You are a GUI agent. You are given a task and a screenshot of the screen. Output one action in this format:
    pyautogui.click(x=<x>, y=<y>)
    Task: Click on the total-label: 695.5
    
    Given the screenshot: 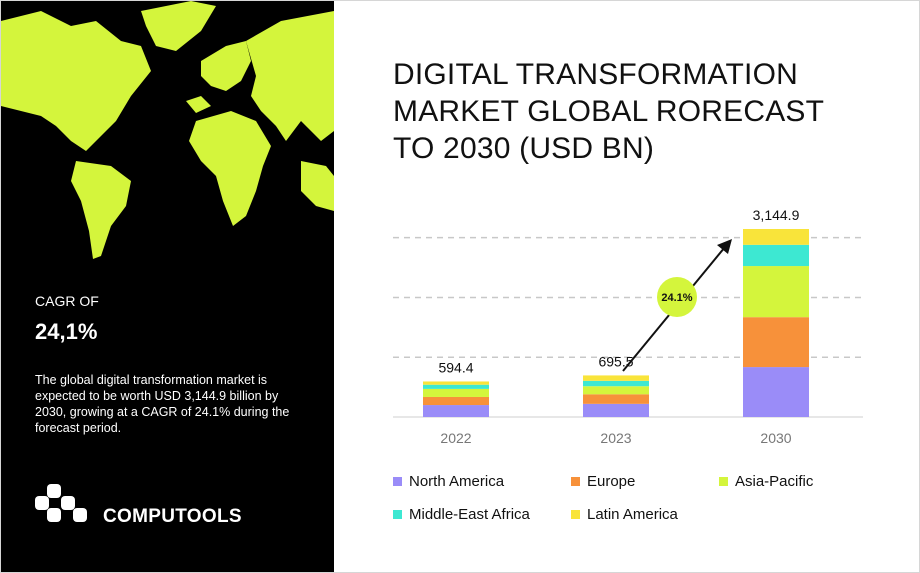 What is the action you would take?
    pyautogui.click(x=615, y=361)
    